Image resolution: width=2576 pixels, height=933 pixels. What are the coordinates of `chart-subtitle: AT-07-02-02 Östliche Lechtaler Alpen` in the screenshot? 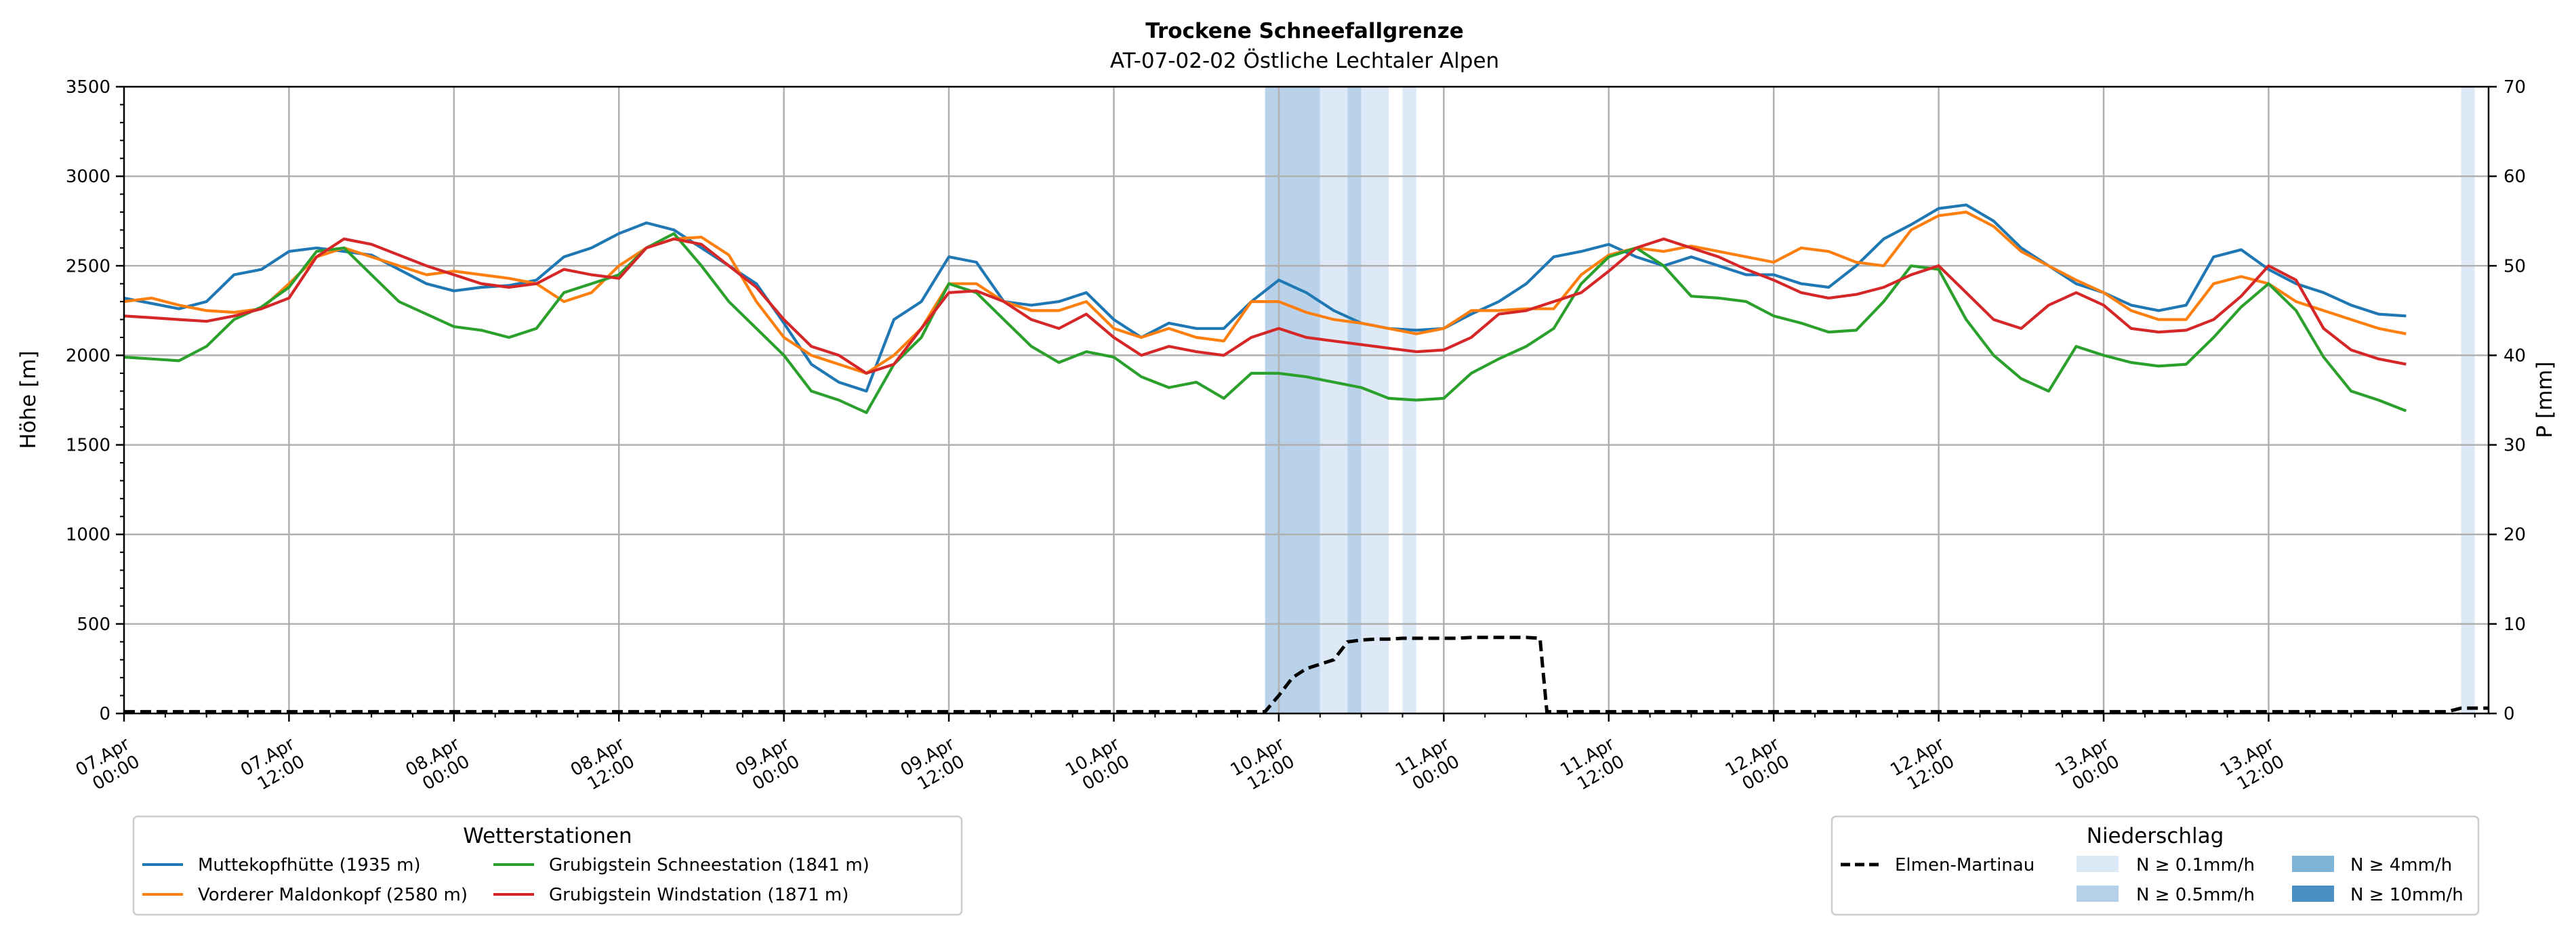 It's located at (1305, 60).